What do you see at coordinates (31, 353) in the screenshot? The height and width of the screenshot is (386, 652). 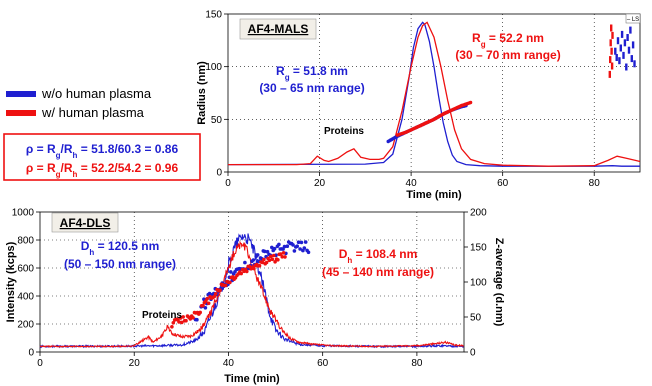 I see `dls-y-tick-label: 0` at bounding box center [31, 353].